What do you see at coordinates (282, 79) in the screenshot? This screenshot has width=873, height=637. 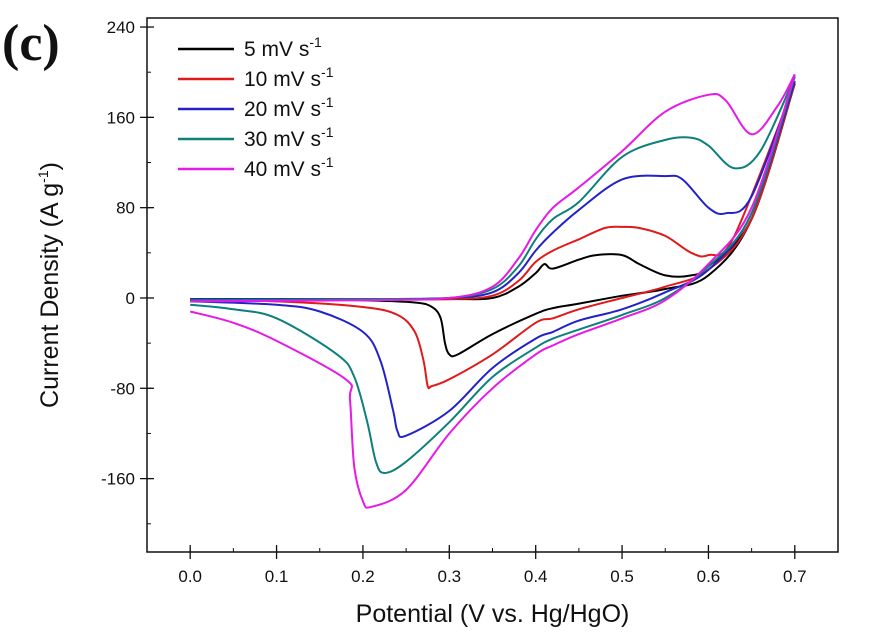 I see `legend-label-main: 10 mV s` at bounding box center [282, 79].